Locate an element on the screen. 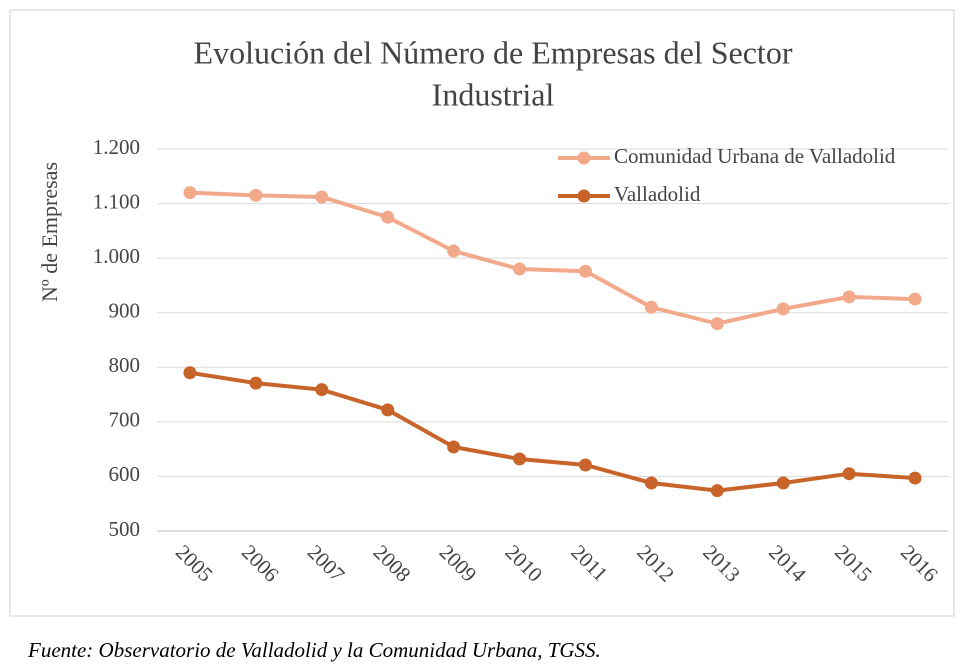 The image size is (961, 670). y-tick-label: 1.200 is located at coordinates (116, 147).